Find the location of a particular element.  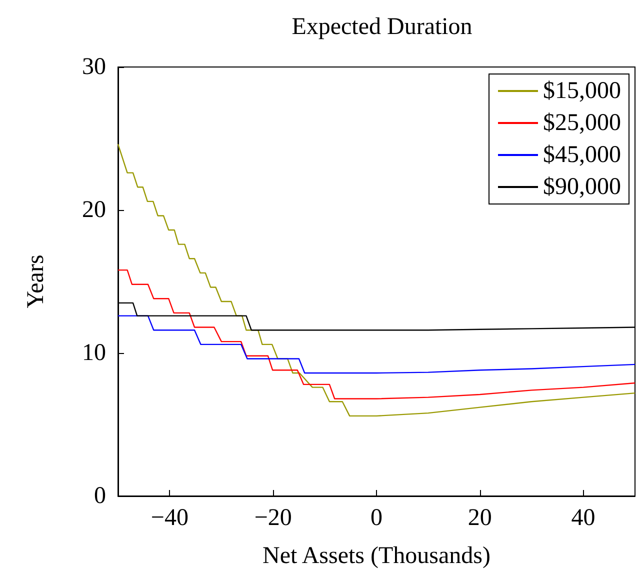

x-tick-label: 40 is located at coordinates (583, 518).